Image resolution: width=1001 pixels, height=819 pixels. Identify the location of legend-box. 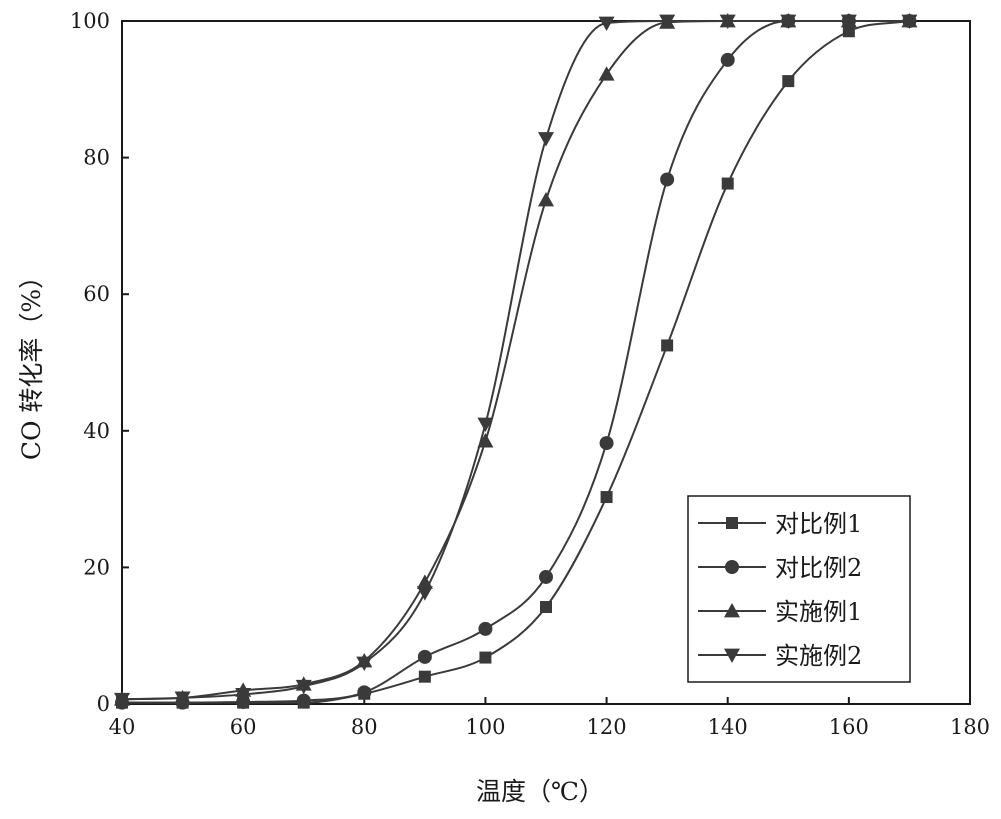
(799, 589).